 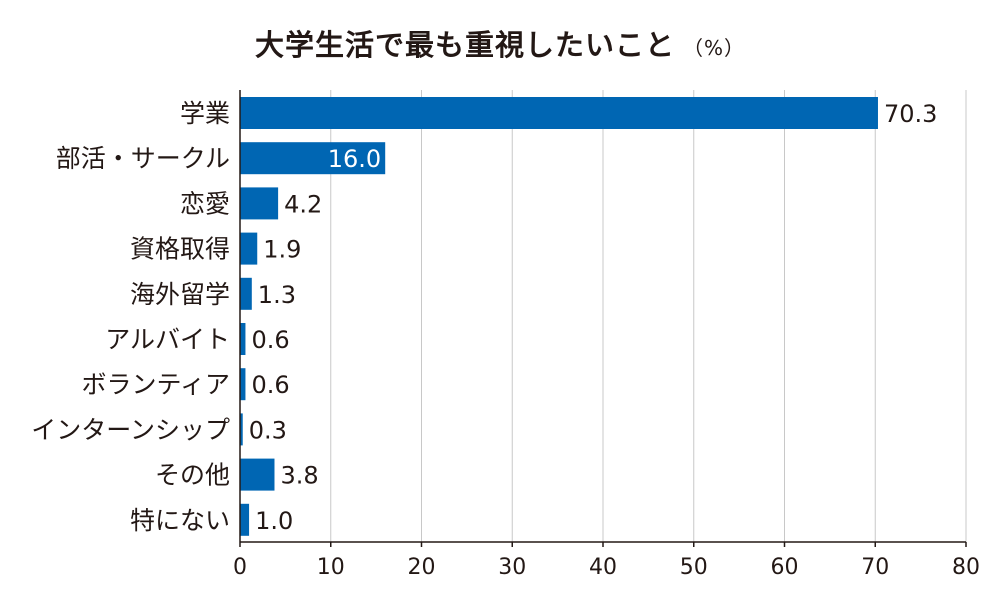 What do you see at coordinates (464, 45) in the screenshot?
I see `chart-title-text: 大学生活で最も重視したいこと` at bounding box center [464, 45].